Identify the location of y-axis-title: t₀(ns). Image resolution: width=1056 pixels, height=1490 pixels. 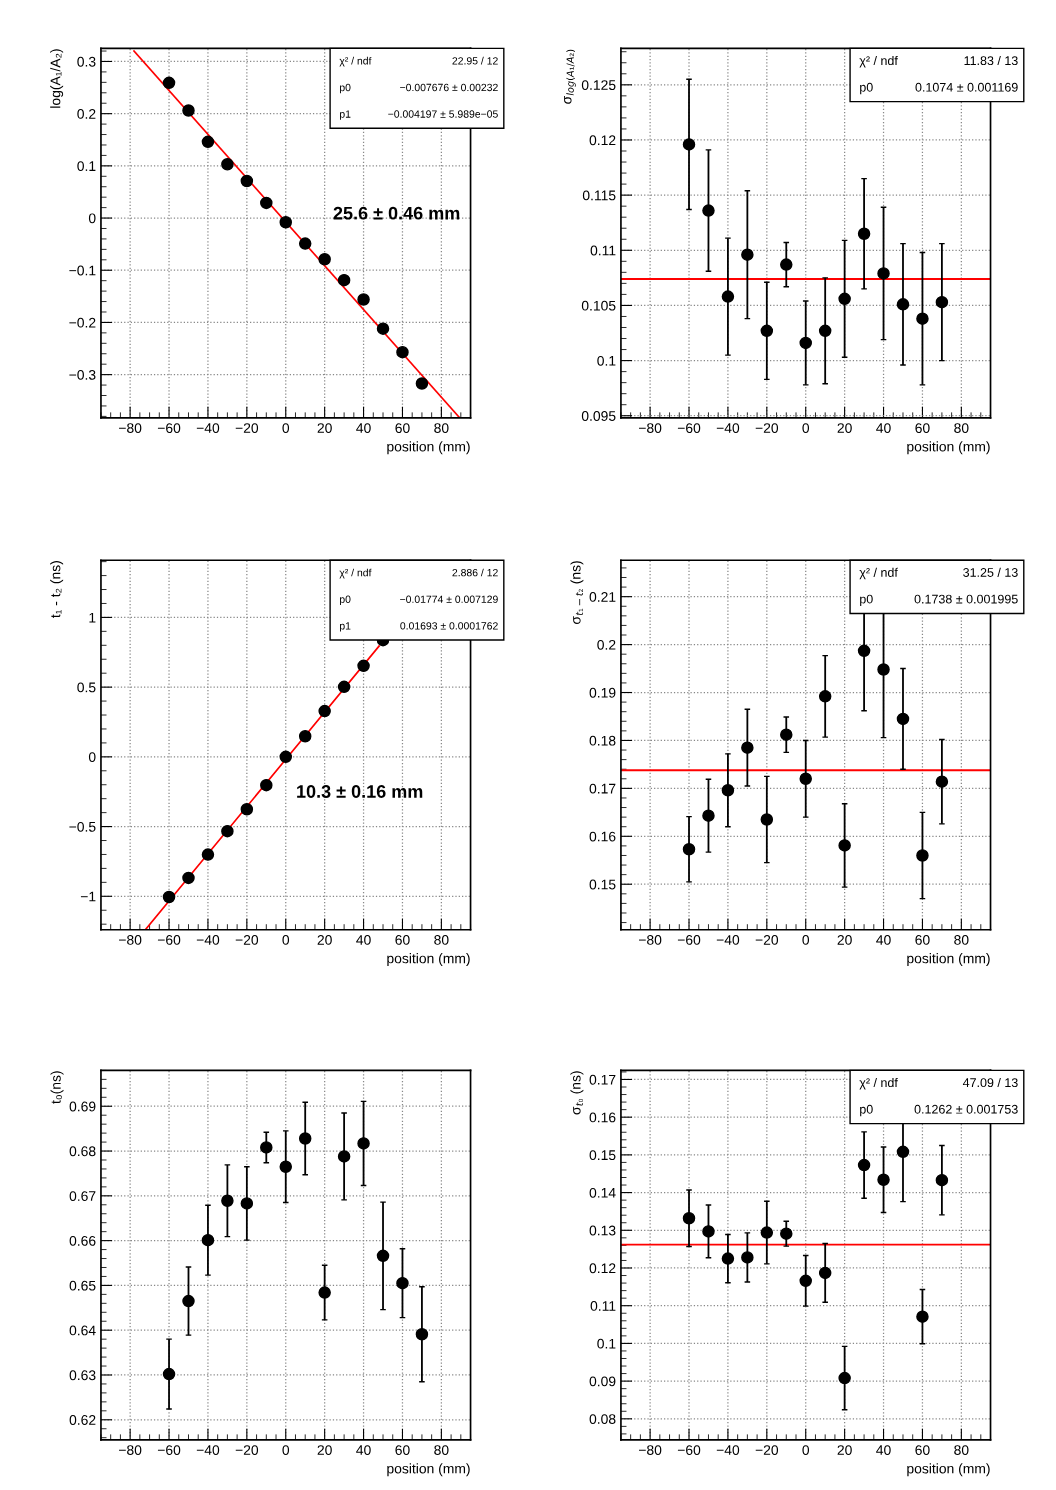
(57, 1087).